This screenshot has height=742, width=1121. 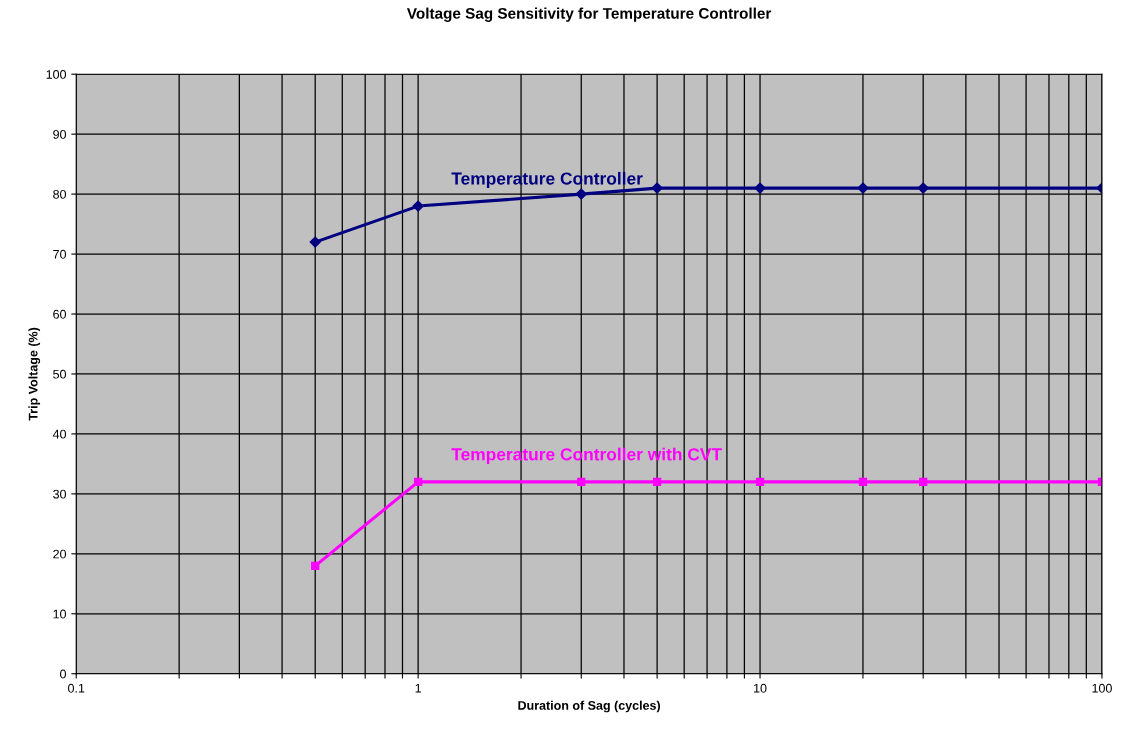 What do you see at coordinates (418, 688) in the screenshot?
I see `x-tick-label: 1` at bounding box center [418, 688].